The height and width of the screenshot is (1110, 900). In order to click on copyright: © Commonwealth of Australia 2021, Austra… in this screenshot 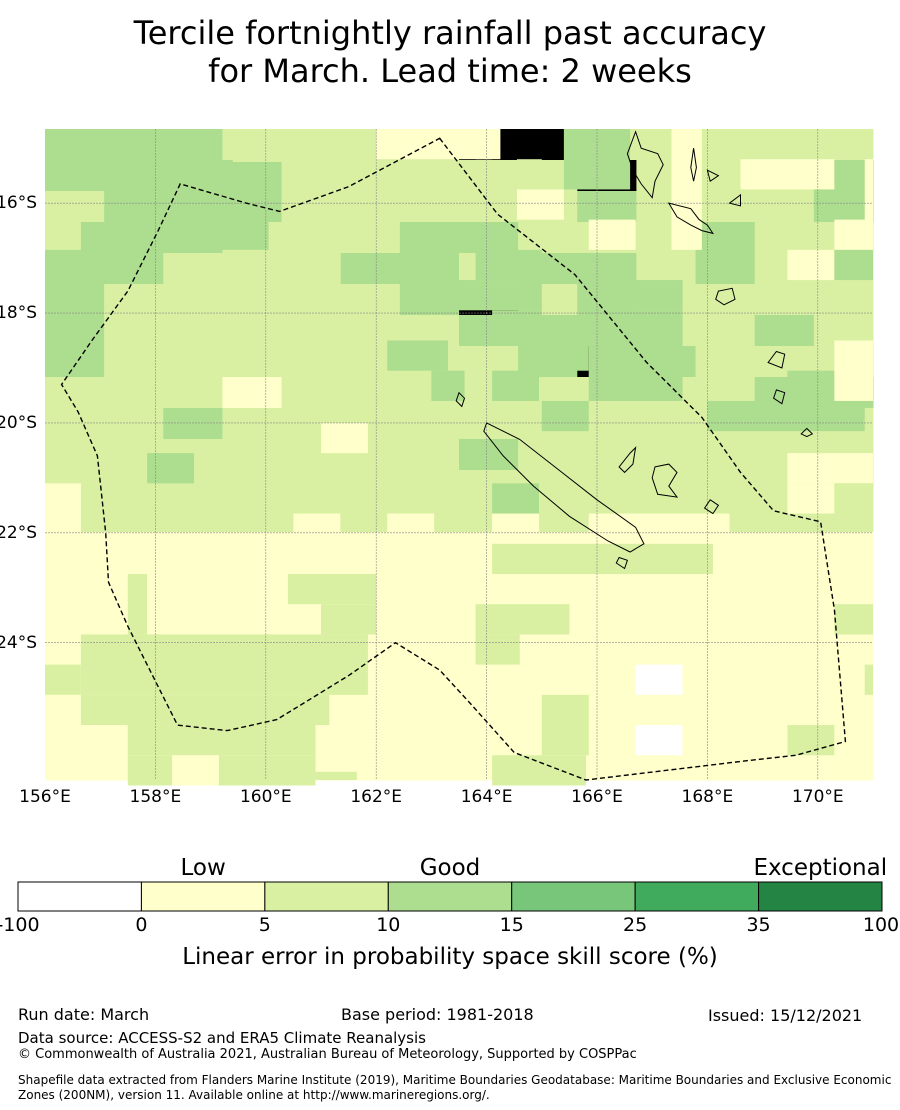, I will do `click(327, 1054)`.